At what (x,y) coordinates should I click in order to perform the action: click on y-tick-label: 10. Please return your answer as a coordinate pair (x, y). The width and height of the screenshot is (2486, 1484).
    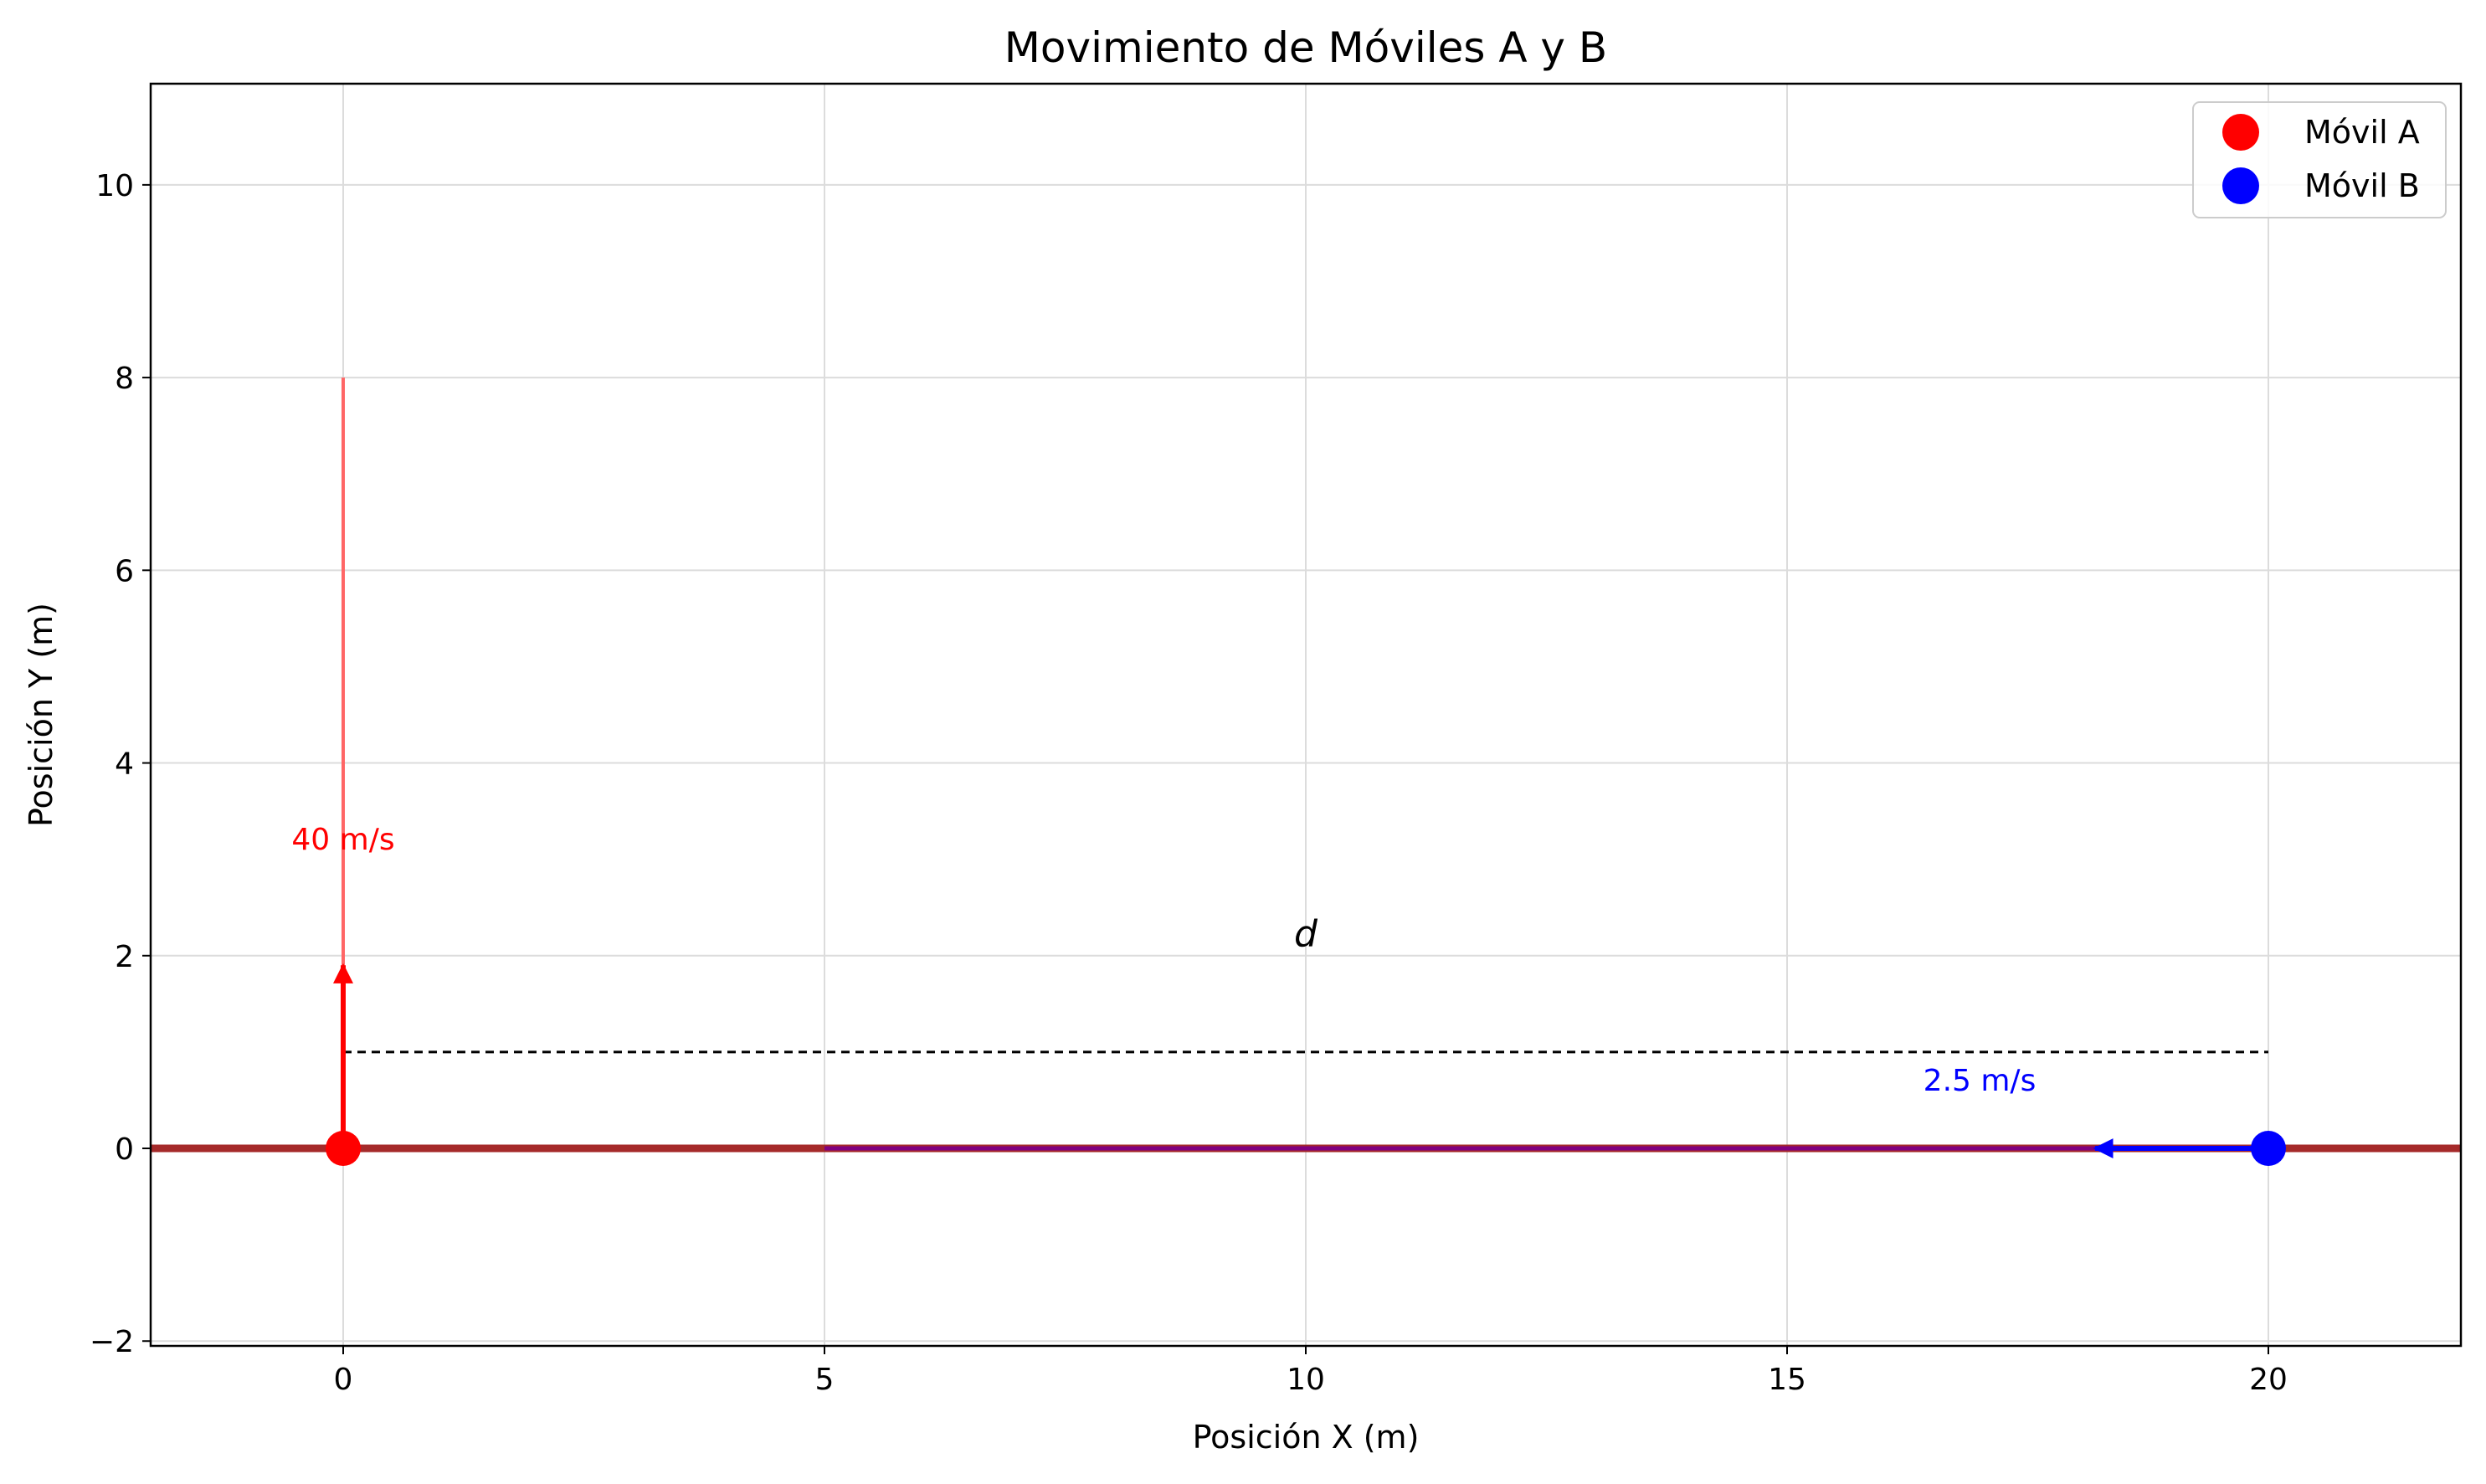
    Looking at the image, I should click on (114, 186).